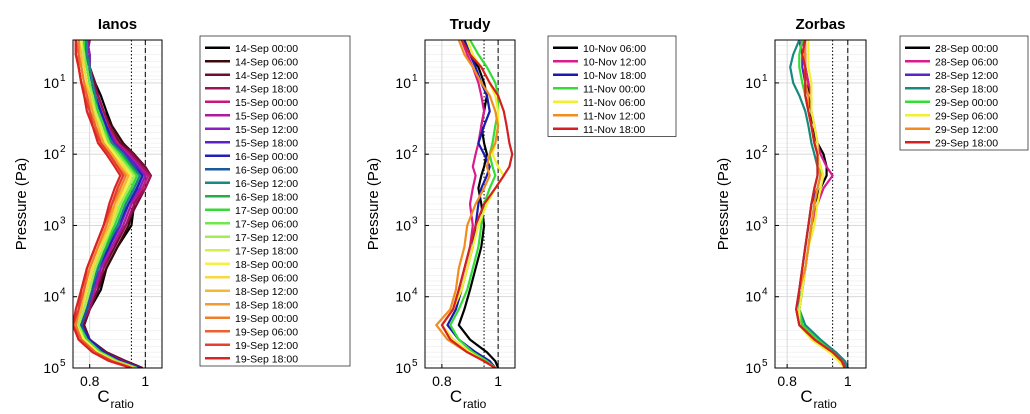 This screenshot has height=414, width=1030. What do you see at coordinates (966, 116) in the screenshot?
I see `legend-label: 29-Sep 06:00` at bounding box center [966, 116].